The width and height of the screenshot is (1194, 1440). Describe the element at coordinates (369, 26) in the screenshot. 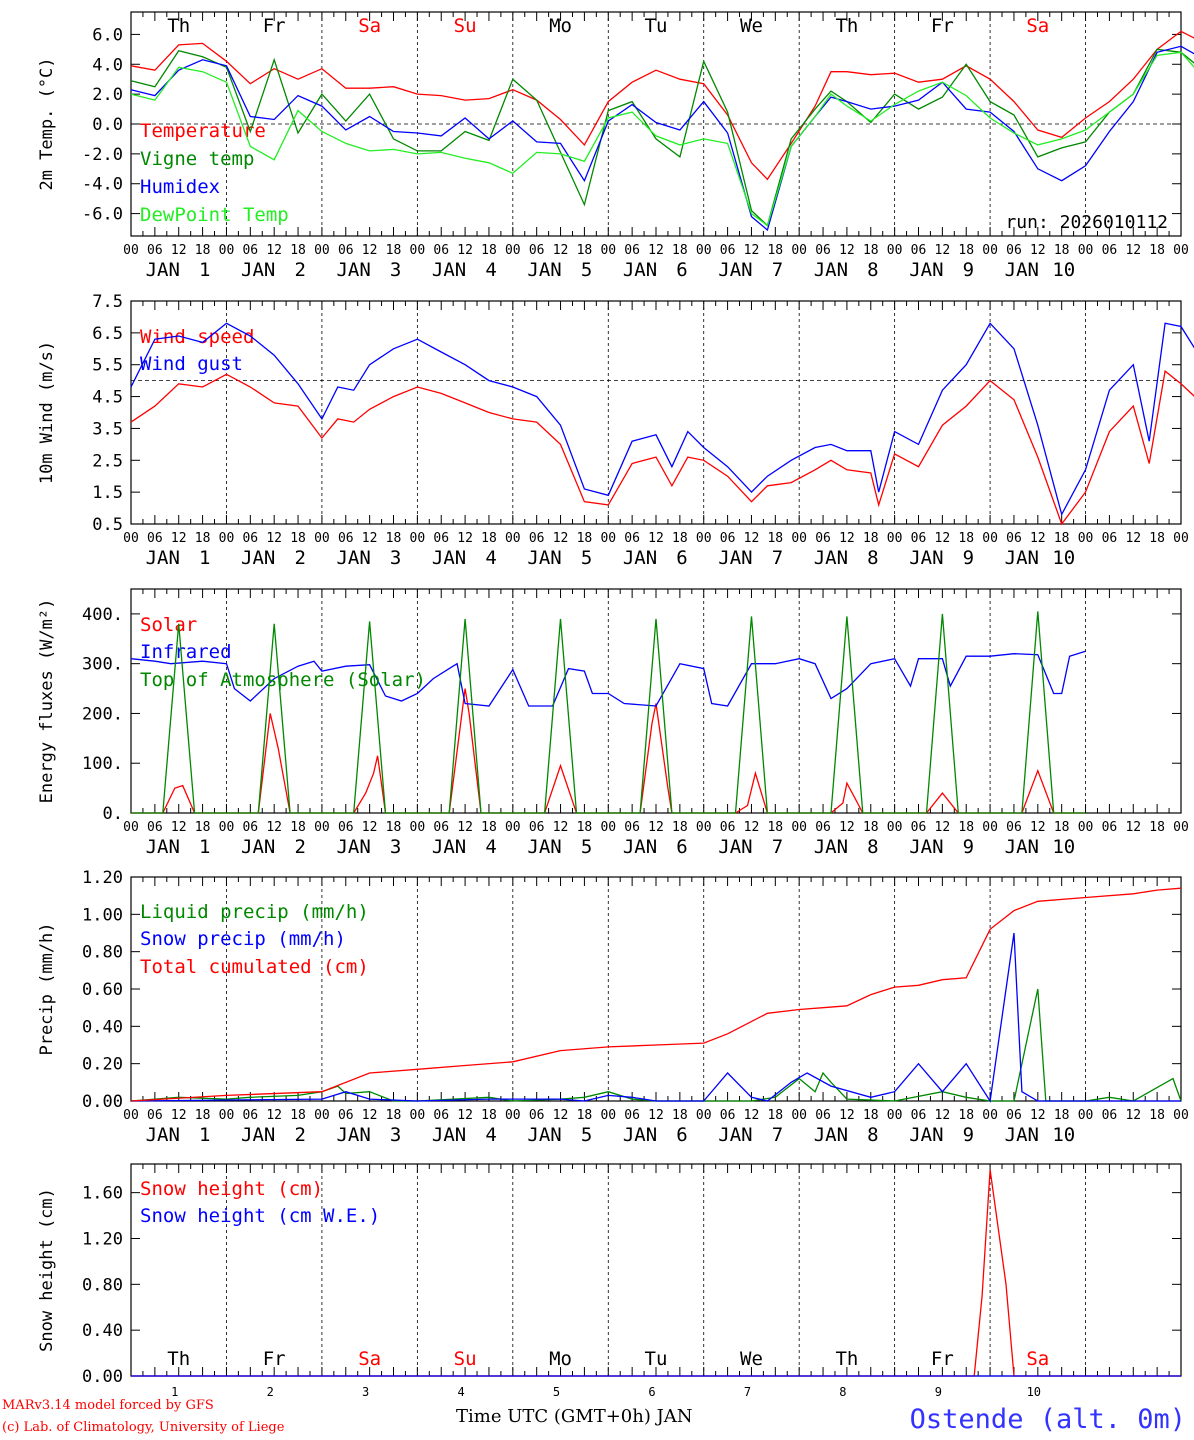

I see `weekday-label-top: Sa` at that location.